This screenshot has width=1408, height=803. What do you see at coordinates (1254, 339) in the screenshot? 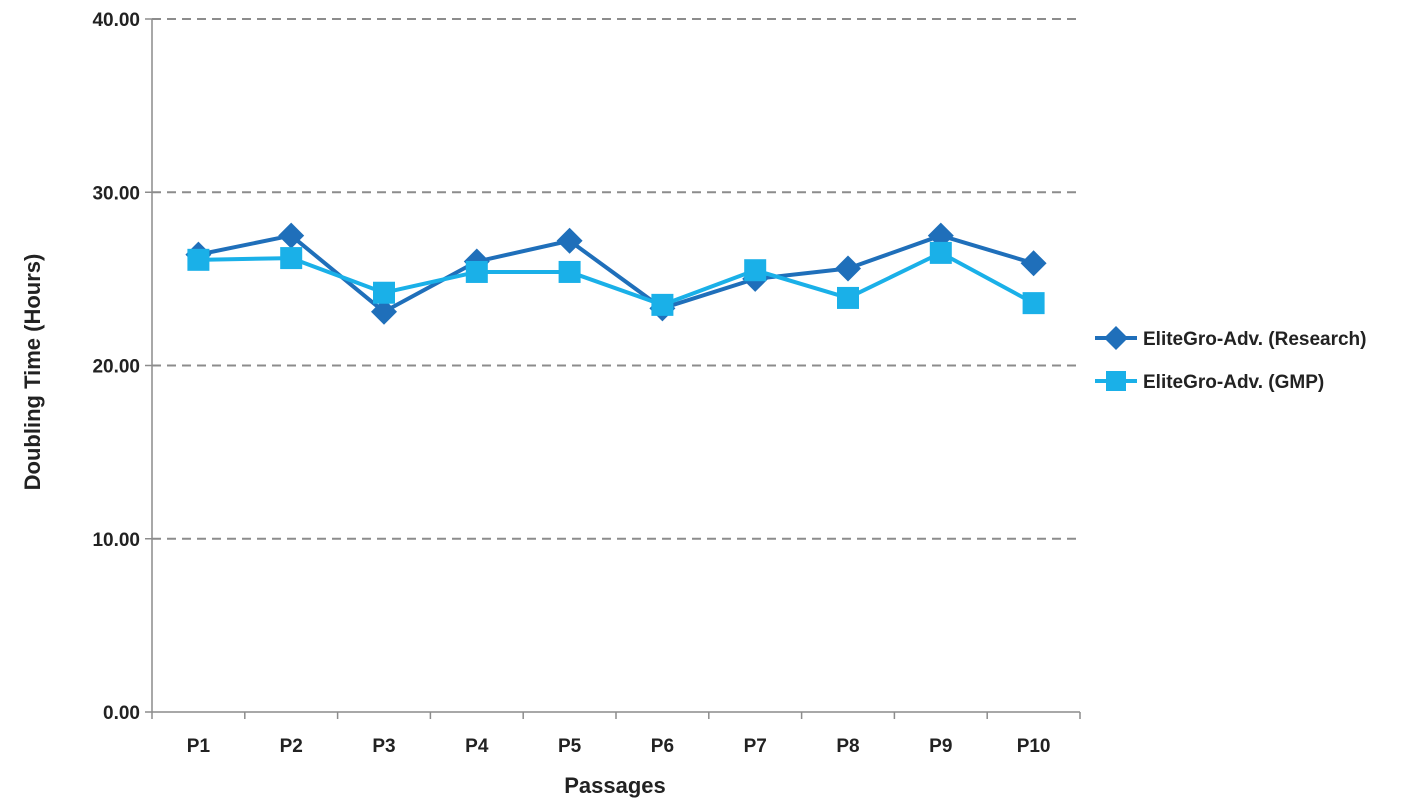
I see `legend-label: EliteGro-Adv. (Research)` at bounding box center [1254, 339].